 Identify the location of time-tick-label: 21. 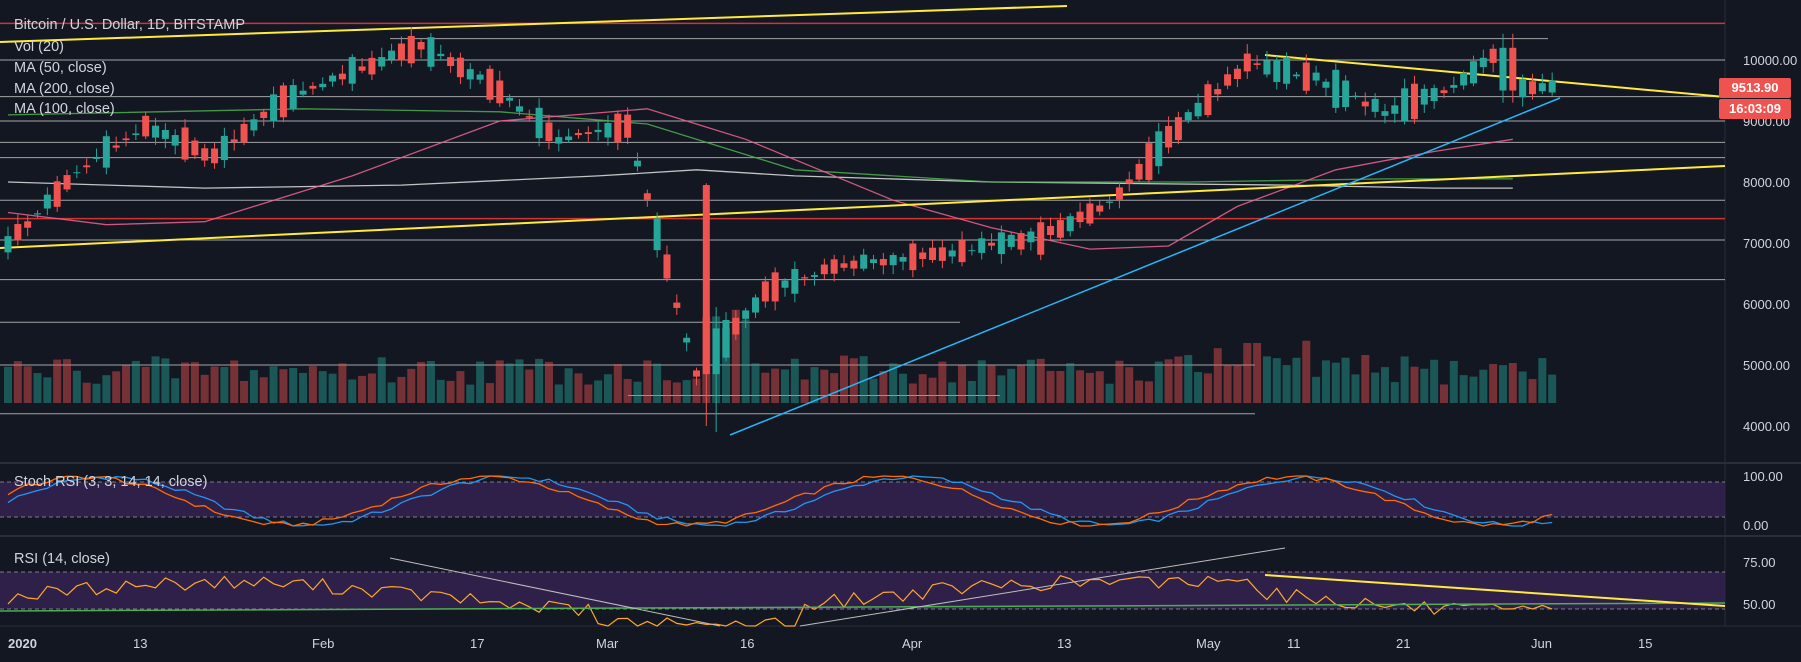
(1403, 643).